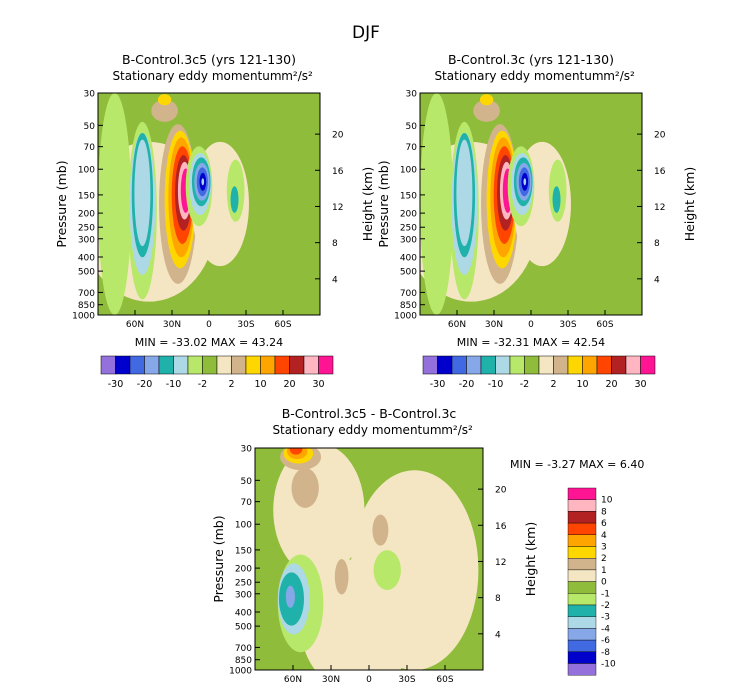 This screenshot has height=693, width=733. Describe the element at coordinates (296, 451) in the screenshot. I see `contour-pos6` at that location.